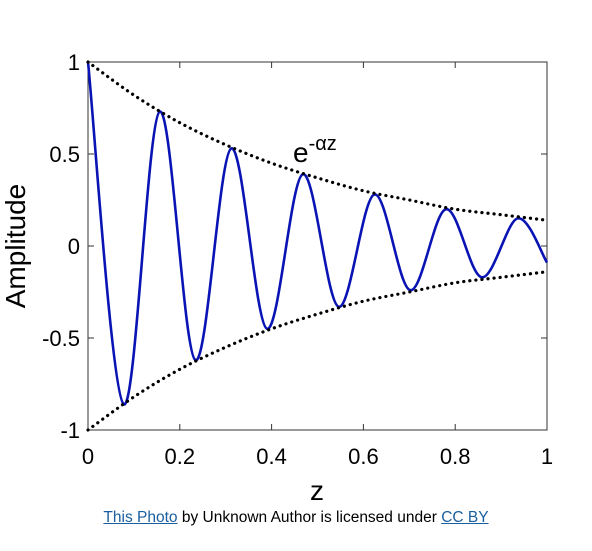 The image size is (592, 551). I want to click on attribution-text: by Unknown Author is licensed under, so click(309, 517).